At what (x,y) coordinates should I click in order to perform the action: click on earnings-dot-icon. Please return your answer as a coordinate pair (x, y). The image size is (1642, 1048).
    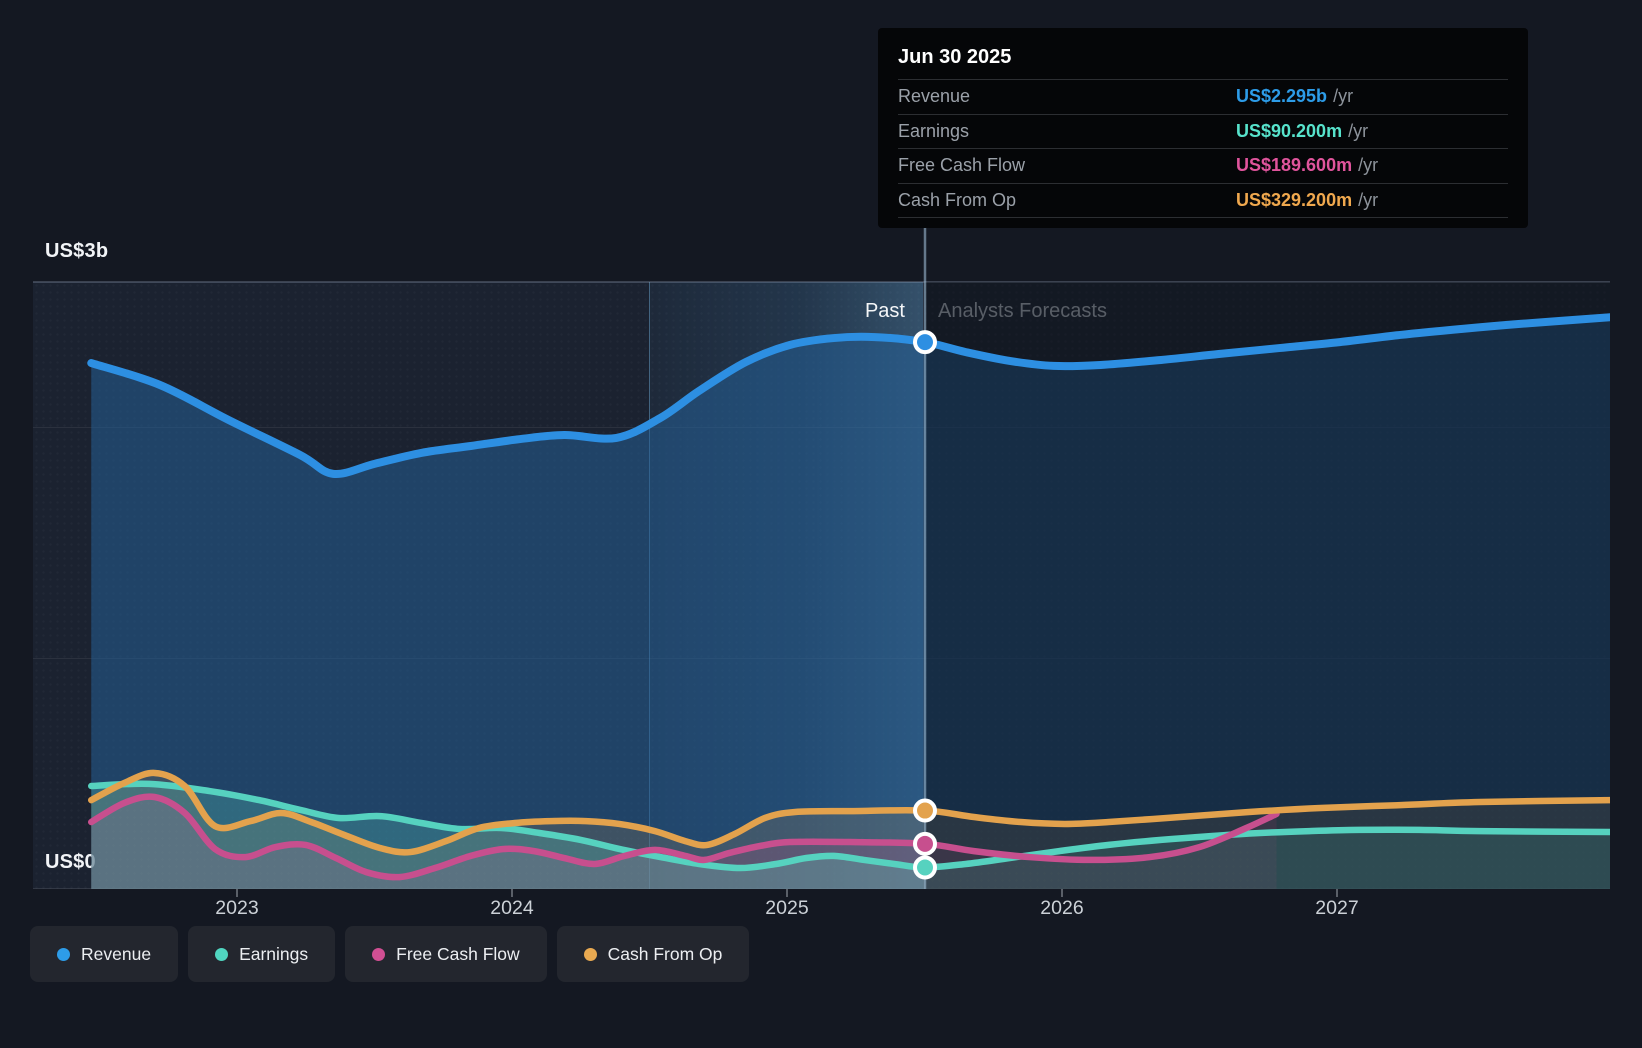
    Looking at the image, I should click on (222, 954).